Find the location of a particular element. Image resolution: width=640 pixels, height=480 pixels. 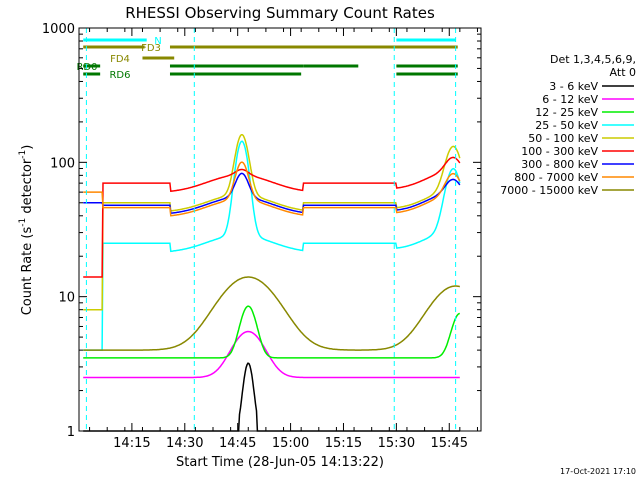

flag-bar-label: RD0 is located at coordinates (86, 67).